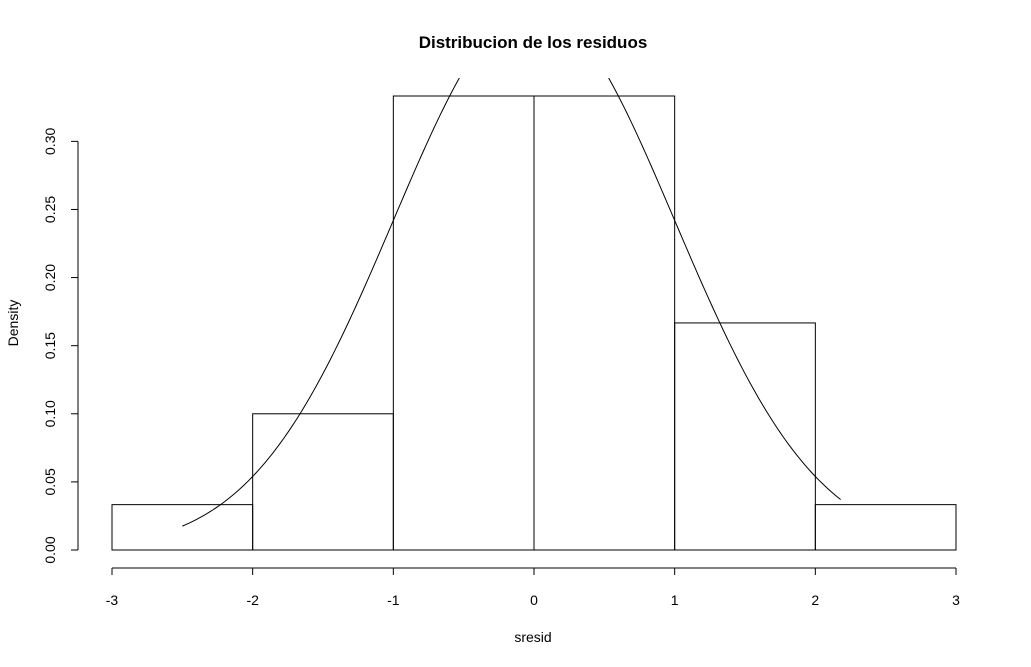 The width and height of the screenshot is (1031, 667). Describe the element at coordinates (50, 549) in the screenshot. I see `y-tick-label: 0.00` at that location.